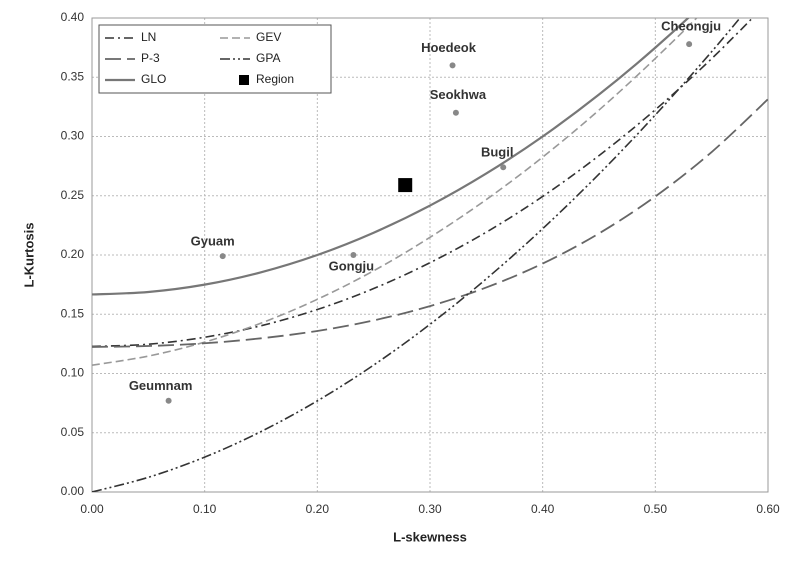  What do you see at coordinates (73, 17) in the screenshot?
I see `y-tick-label: 0.40` at bounding box center [73, 17].